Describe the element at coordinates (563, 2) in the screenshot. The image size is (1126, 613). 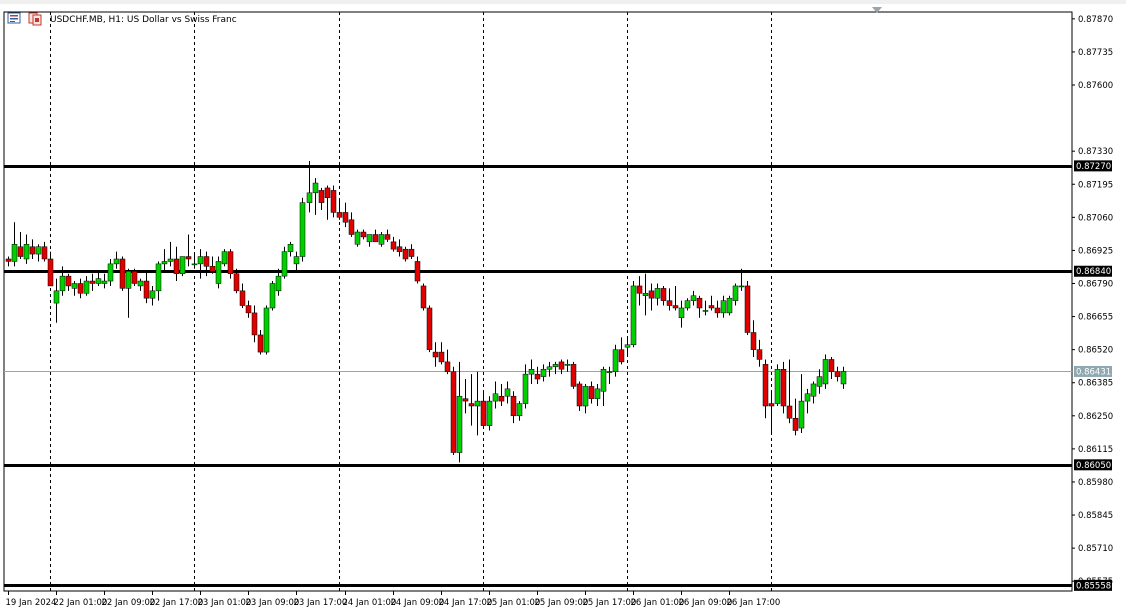
I see `top-strip` at that location.